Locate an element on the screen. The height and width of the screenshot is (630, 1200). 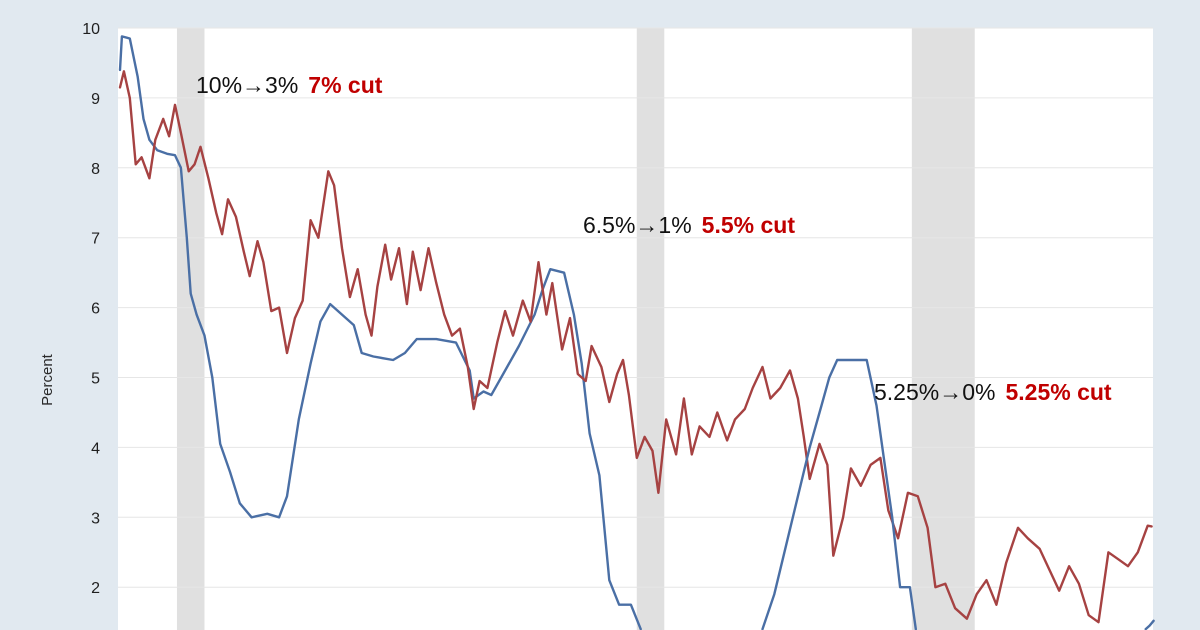
annotation-2-cut: 5.5% cut is located at coordinates (748, 225).